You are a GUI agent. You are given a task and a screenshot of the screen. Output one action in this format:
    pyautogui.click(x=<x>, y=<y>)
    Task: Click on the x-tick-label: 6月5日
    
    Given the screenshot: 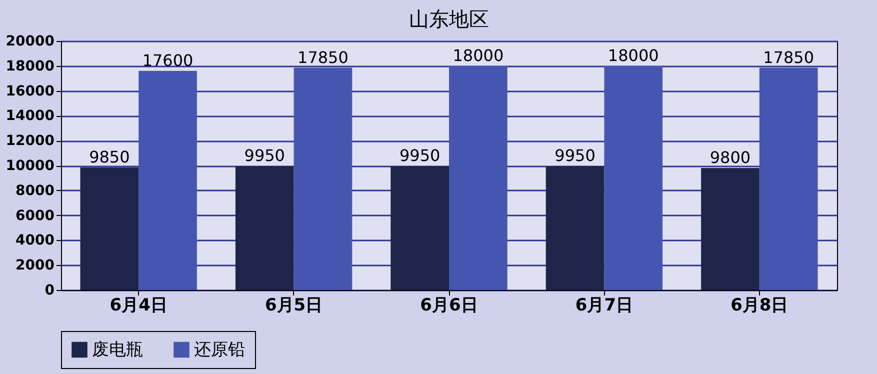 What is the action you would take?
    pyautogui.click(x=293, y=306)
    